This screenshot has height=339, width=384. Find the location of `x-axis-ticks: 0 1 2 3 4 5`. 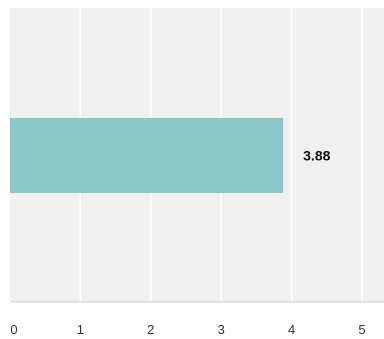

x-axis-ticks: 0 1 2 3 4 5 is located at coordinates (187, 329).